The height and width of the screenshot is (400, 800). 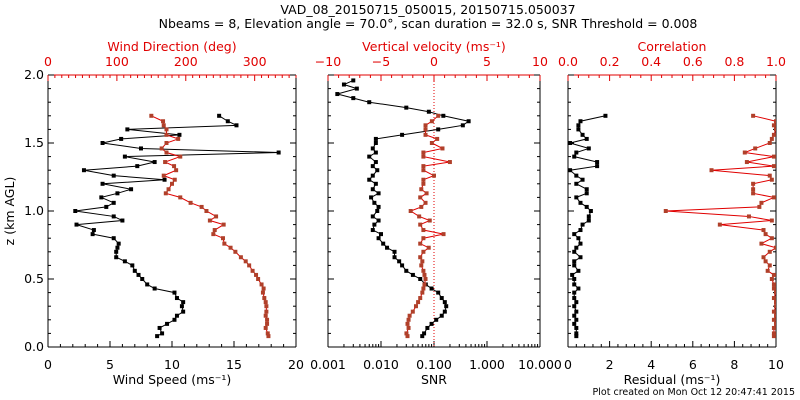 I want to click on series-snr, so click(x=403, y=208).